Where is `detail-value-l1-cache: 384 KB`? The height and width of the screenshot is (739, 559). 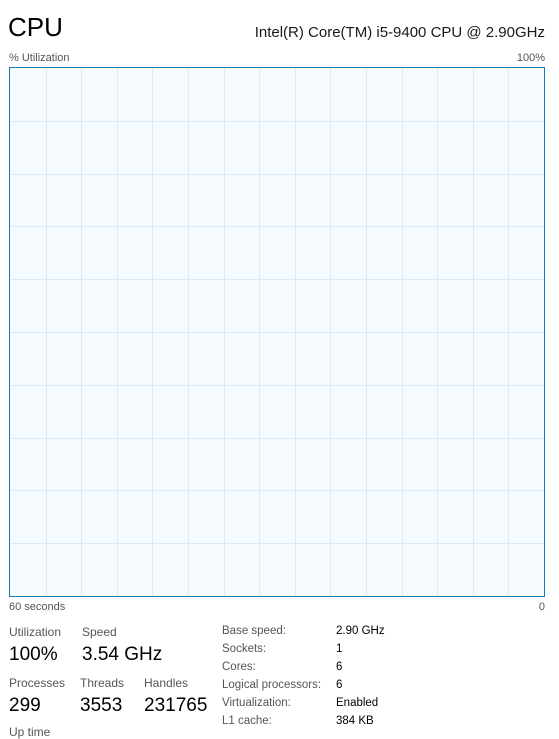 detail-value-l1-cache: 384 KB is located at coordinates (355, 721).